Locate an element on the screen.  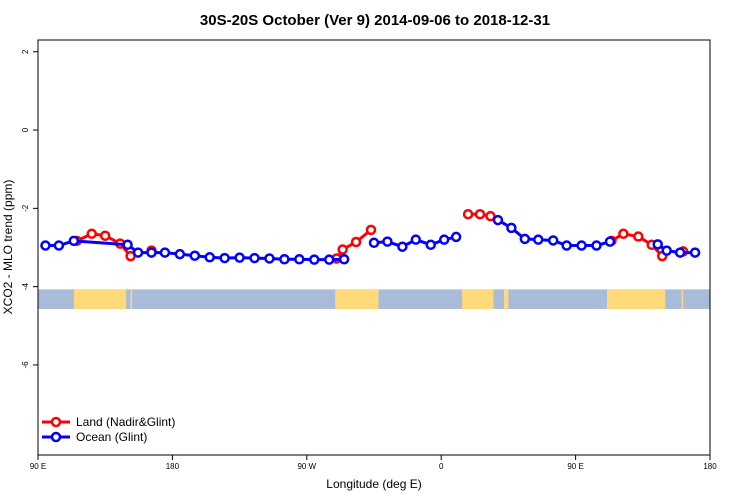
y-tick-label: -2 is located at coordinates (25, 208).